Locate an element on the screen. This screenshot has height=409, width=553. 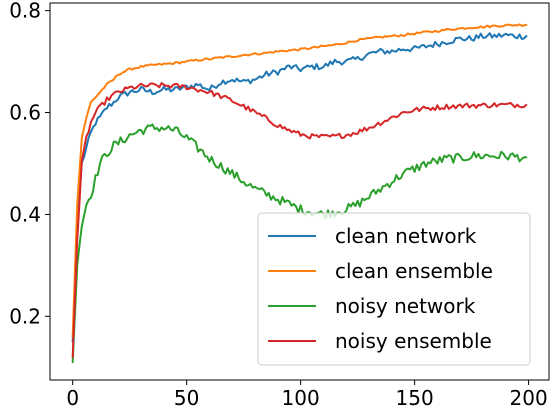
legend-label: noisy ensemble is located at coordinates (413, 341).